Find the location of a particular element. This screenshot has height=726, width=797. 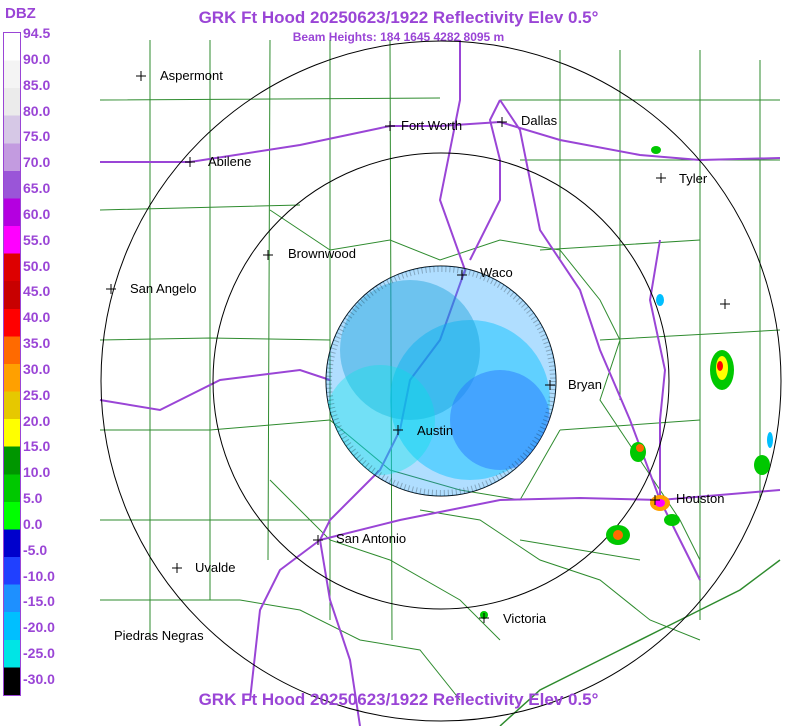

city-label-aspermont: Aspermont is located at coordinates (191, 75).